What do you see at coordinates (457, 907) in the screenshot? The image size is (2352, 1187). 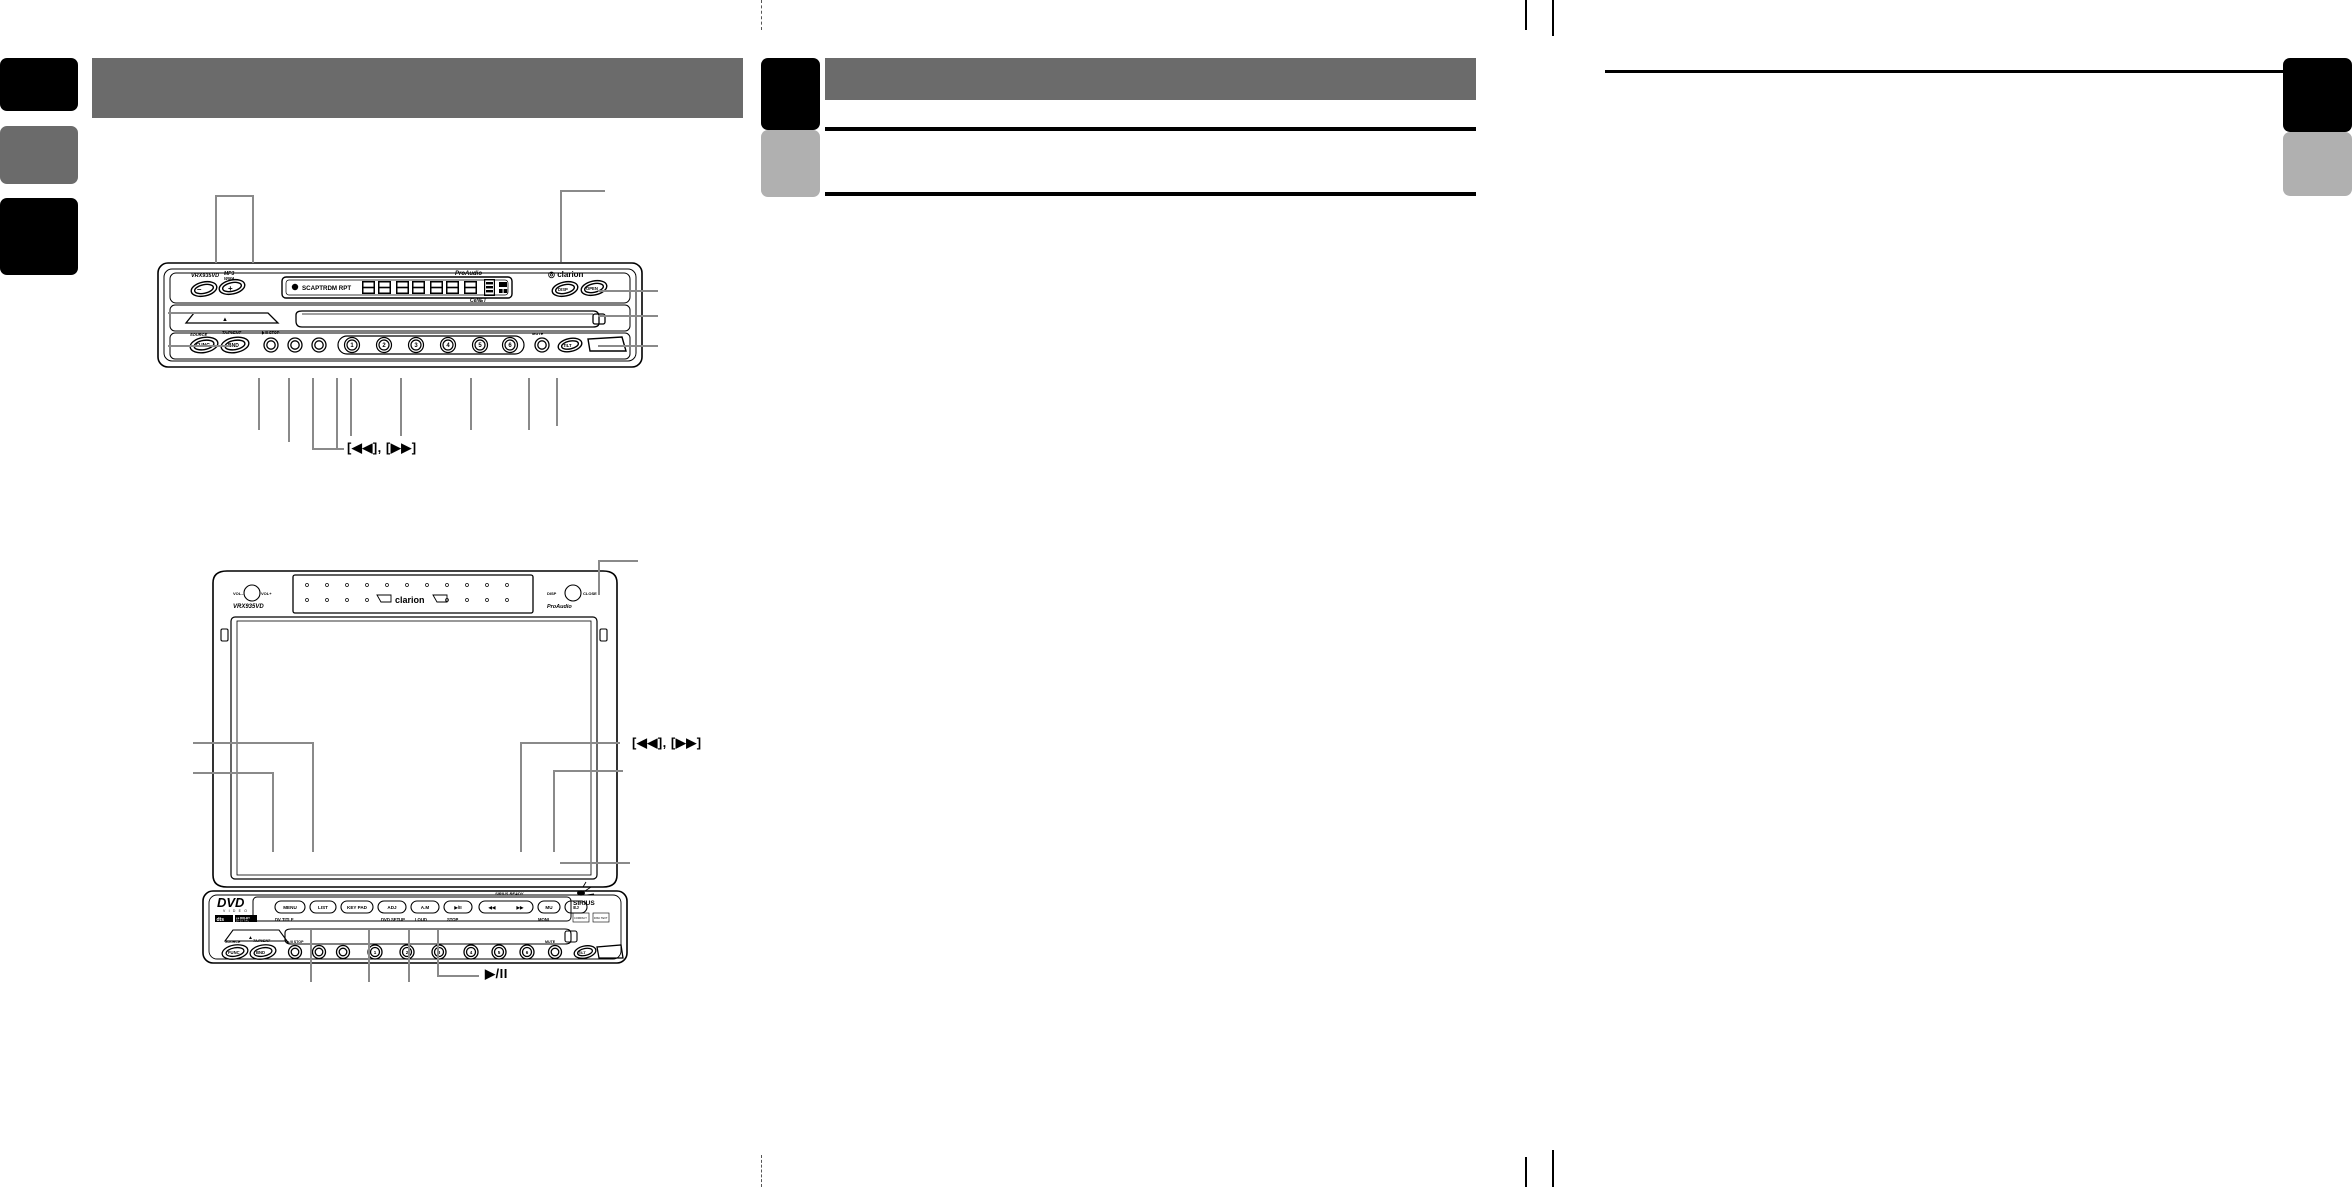 I see `svg-text: ▶/II` at bounding box center [457, 907].